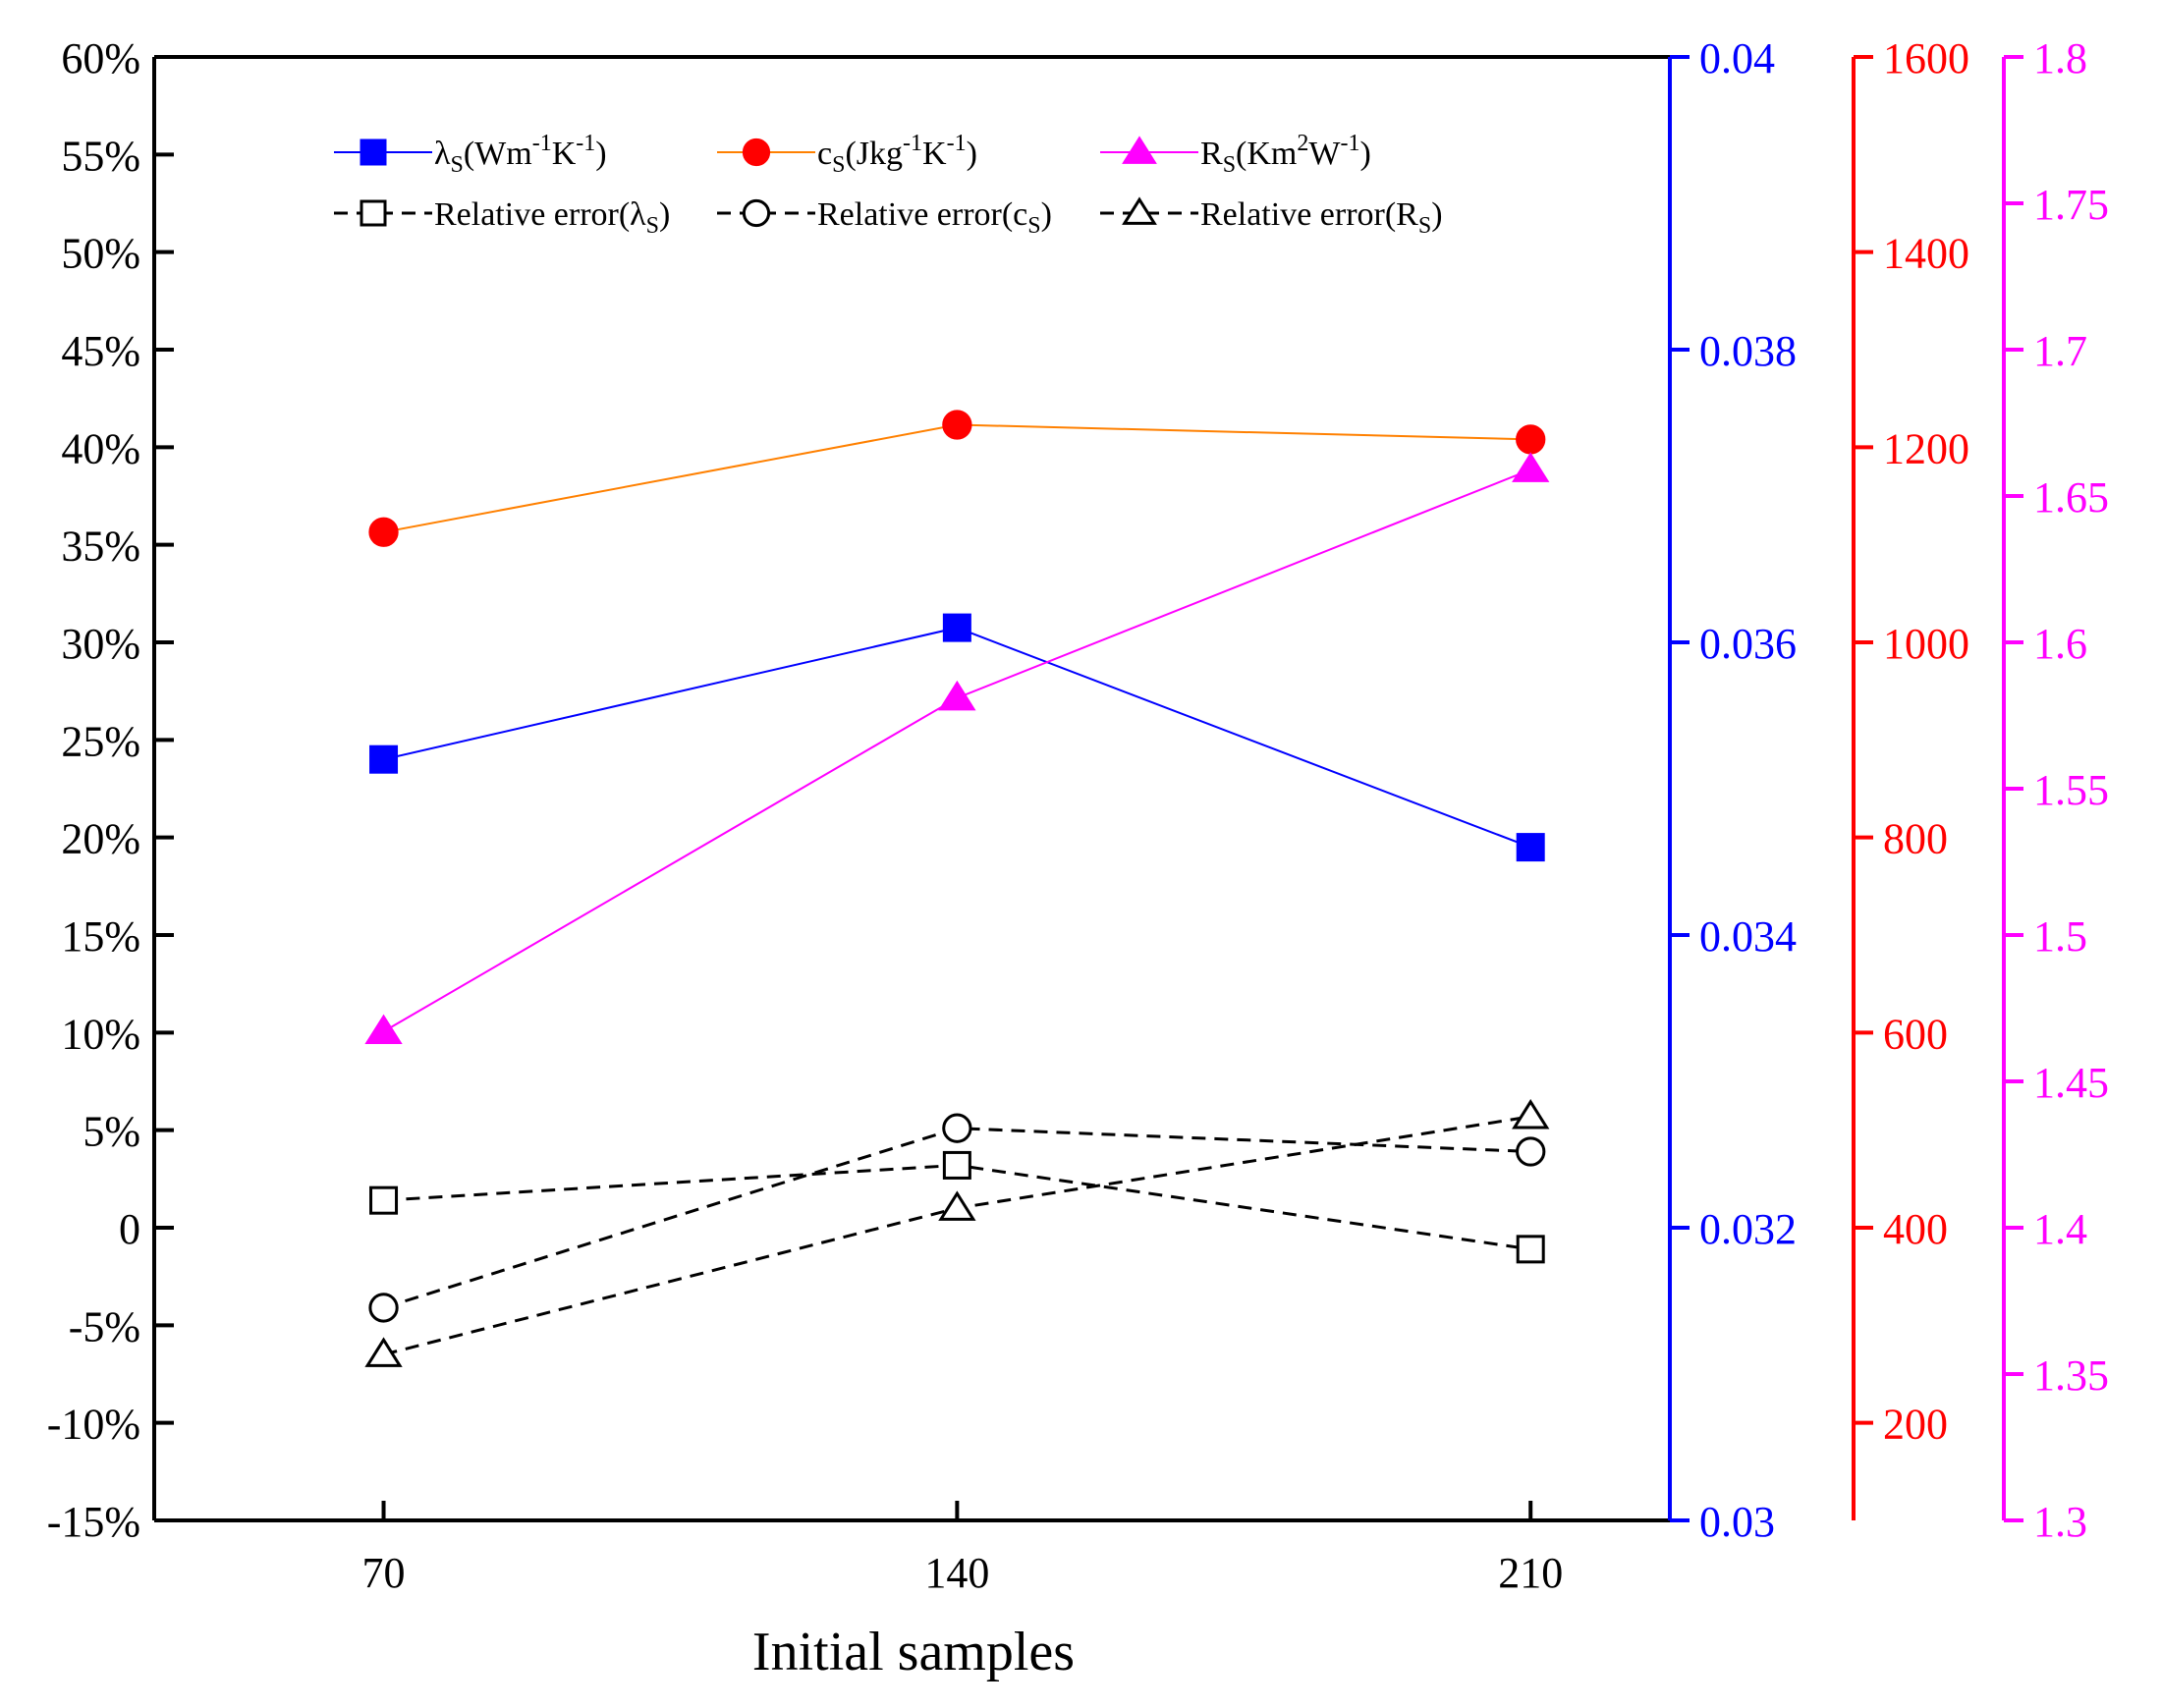  I want to click on right1-axis-tick-label: 0.038, so click(1748, 351).